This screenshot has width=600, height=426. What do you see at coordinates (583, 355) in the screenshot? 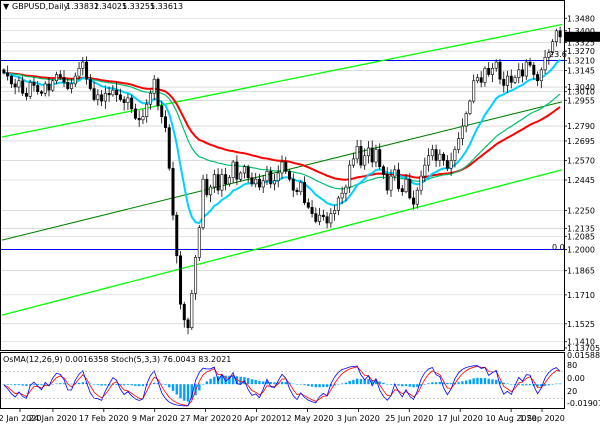
I see `osc-axis-max: 0.015881` at bounding box center [583, 355].